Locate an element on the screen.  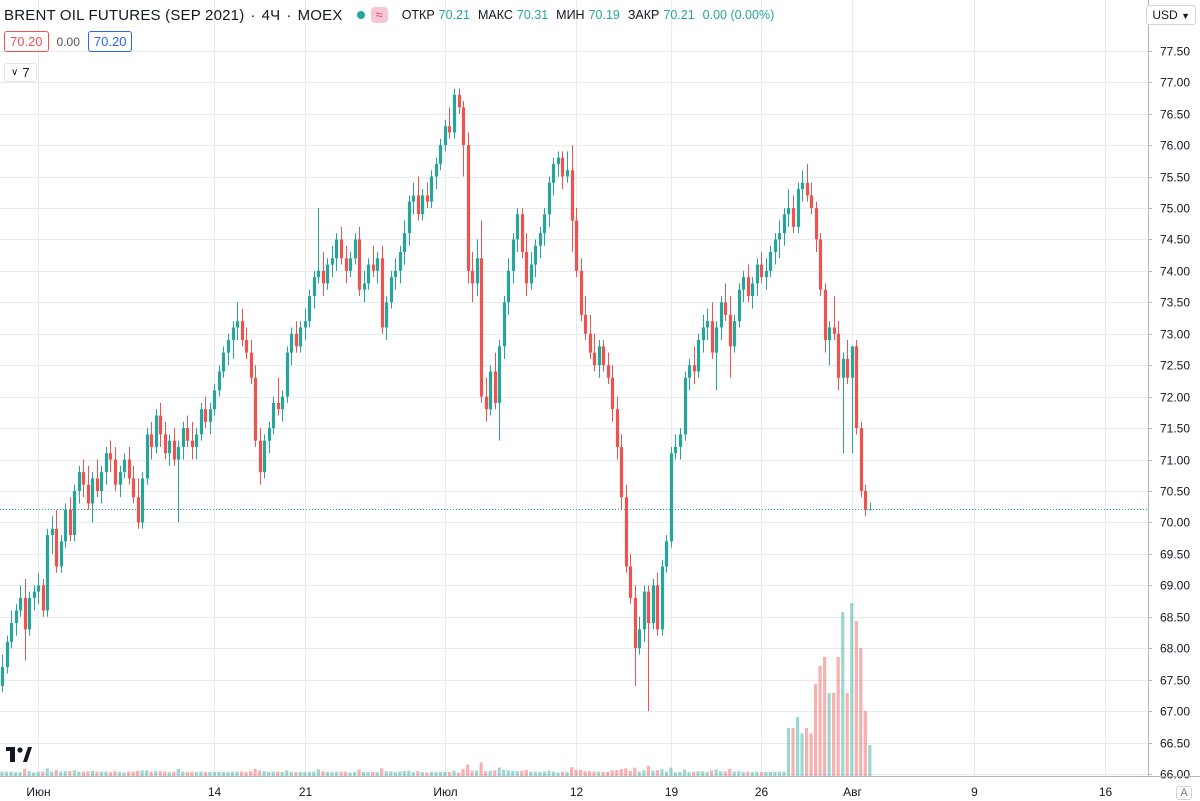
y-tick-label: 76.00 is located at coordinates (1175, 146).